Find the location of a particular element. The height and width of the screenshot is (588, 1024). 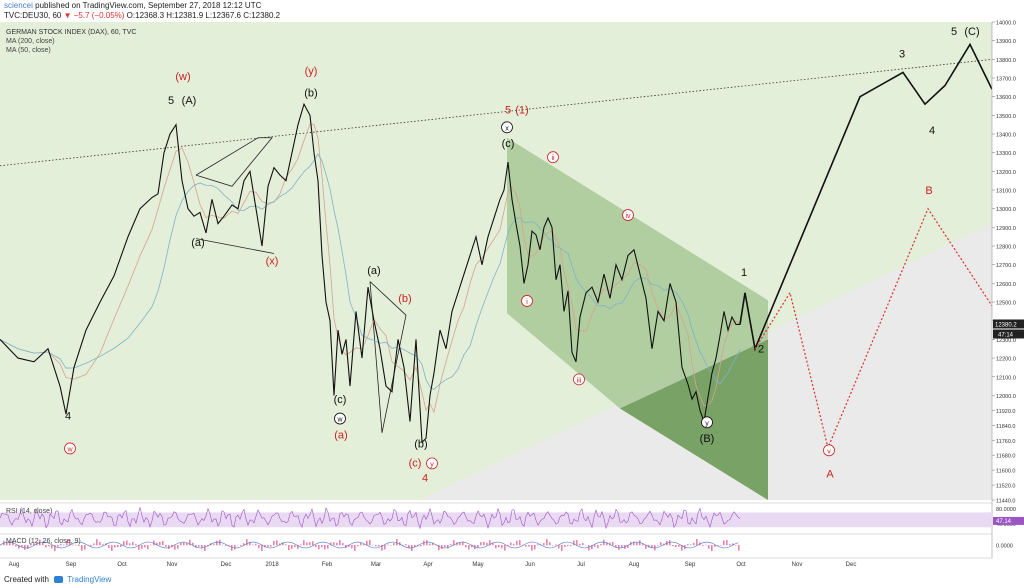

price-tick-label-20: 12000.0 is located at coordinates (1006, 397).